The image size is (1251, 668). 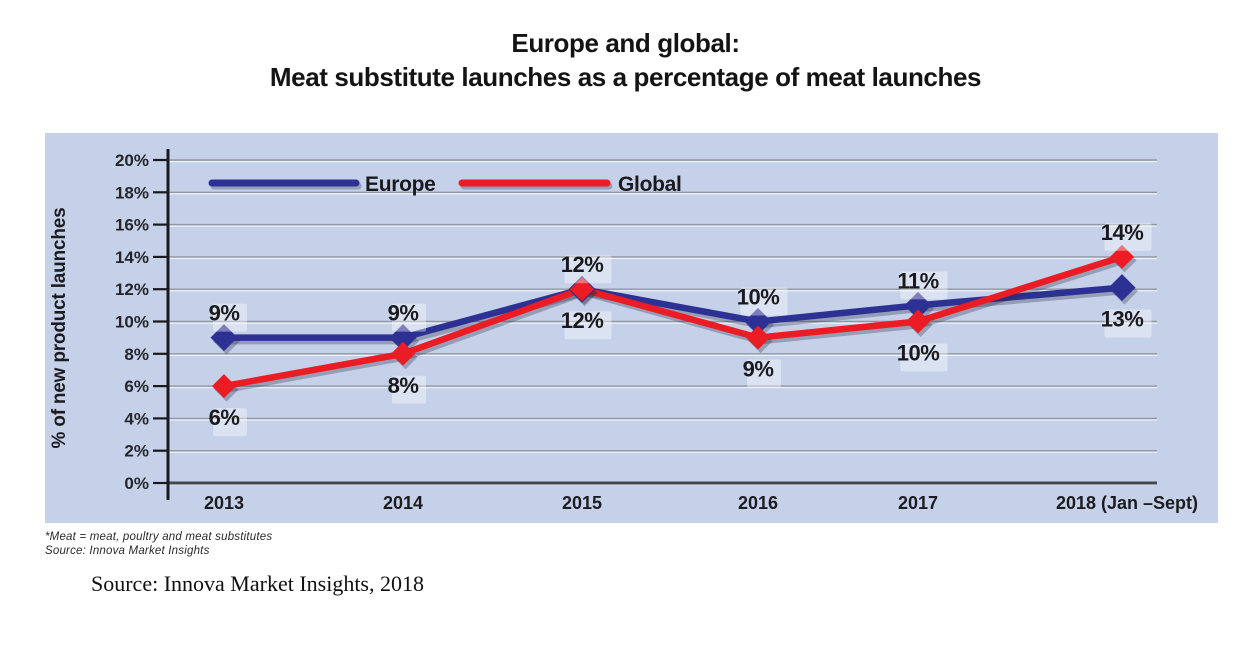 What do you see at coordinates (673, 312) in the screenshot?
I see `europe-line` at bounding box center [673, 312].